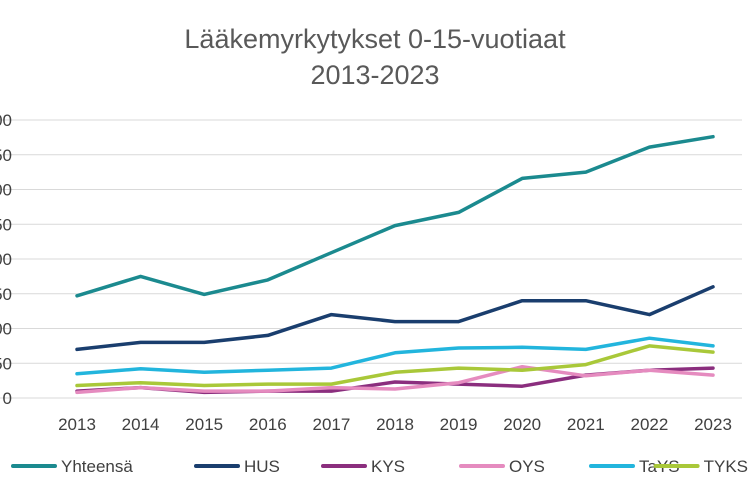 The height and width of the screenshot is (500, 750). I want to click on legend-label: OYS, so click(527, 466).